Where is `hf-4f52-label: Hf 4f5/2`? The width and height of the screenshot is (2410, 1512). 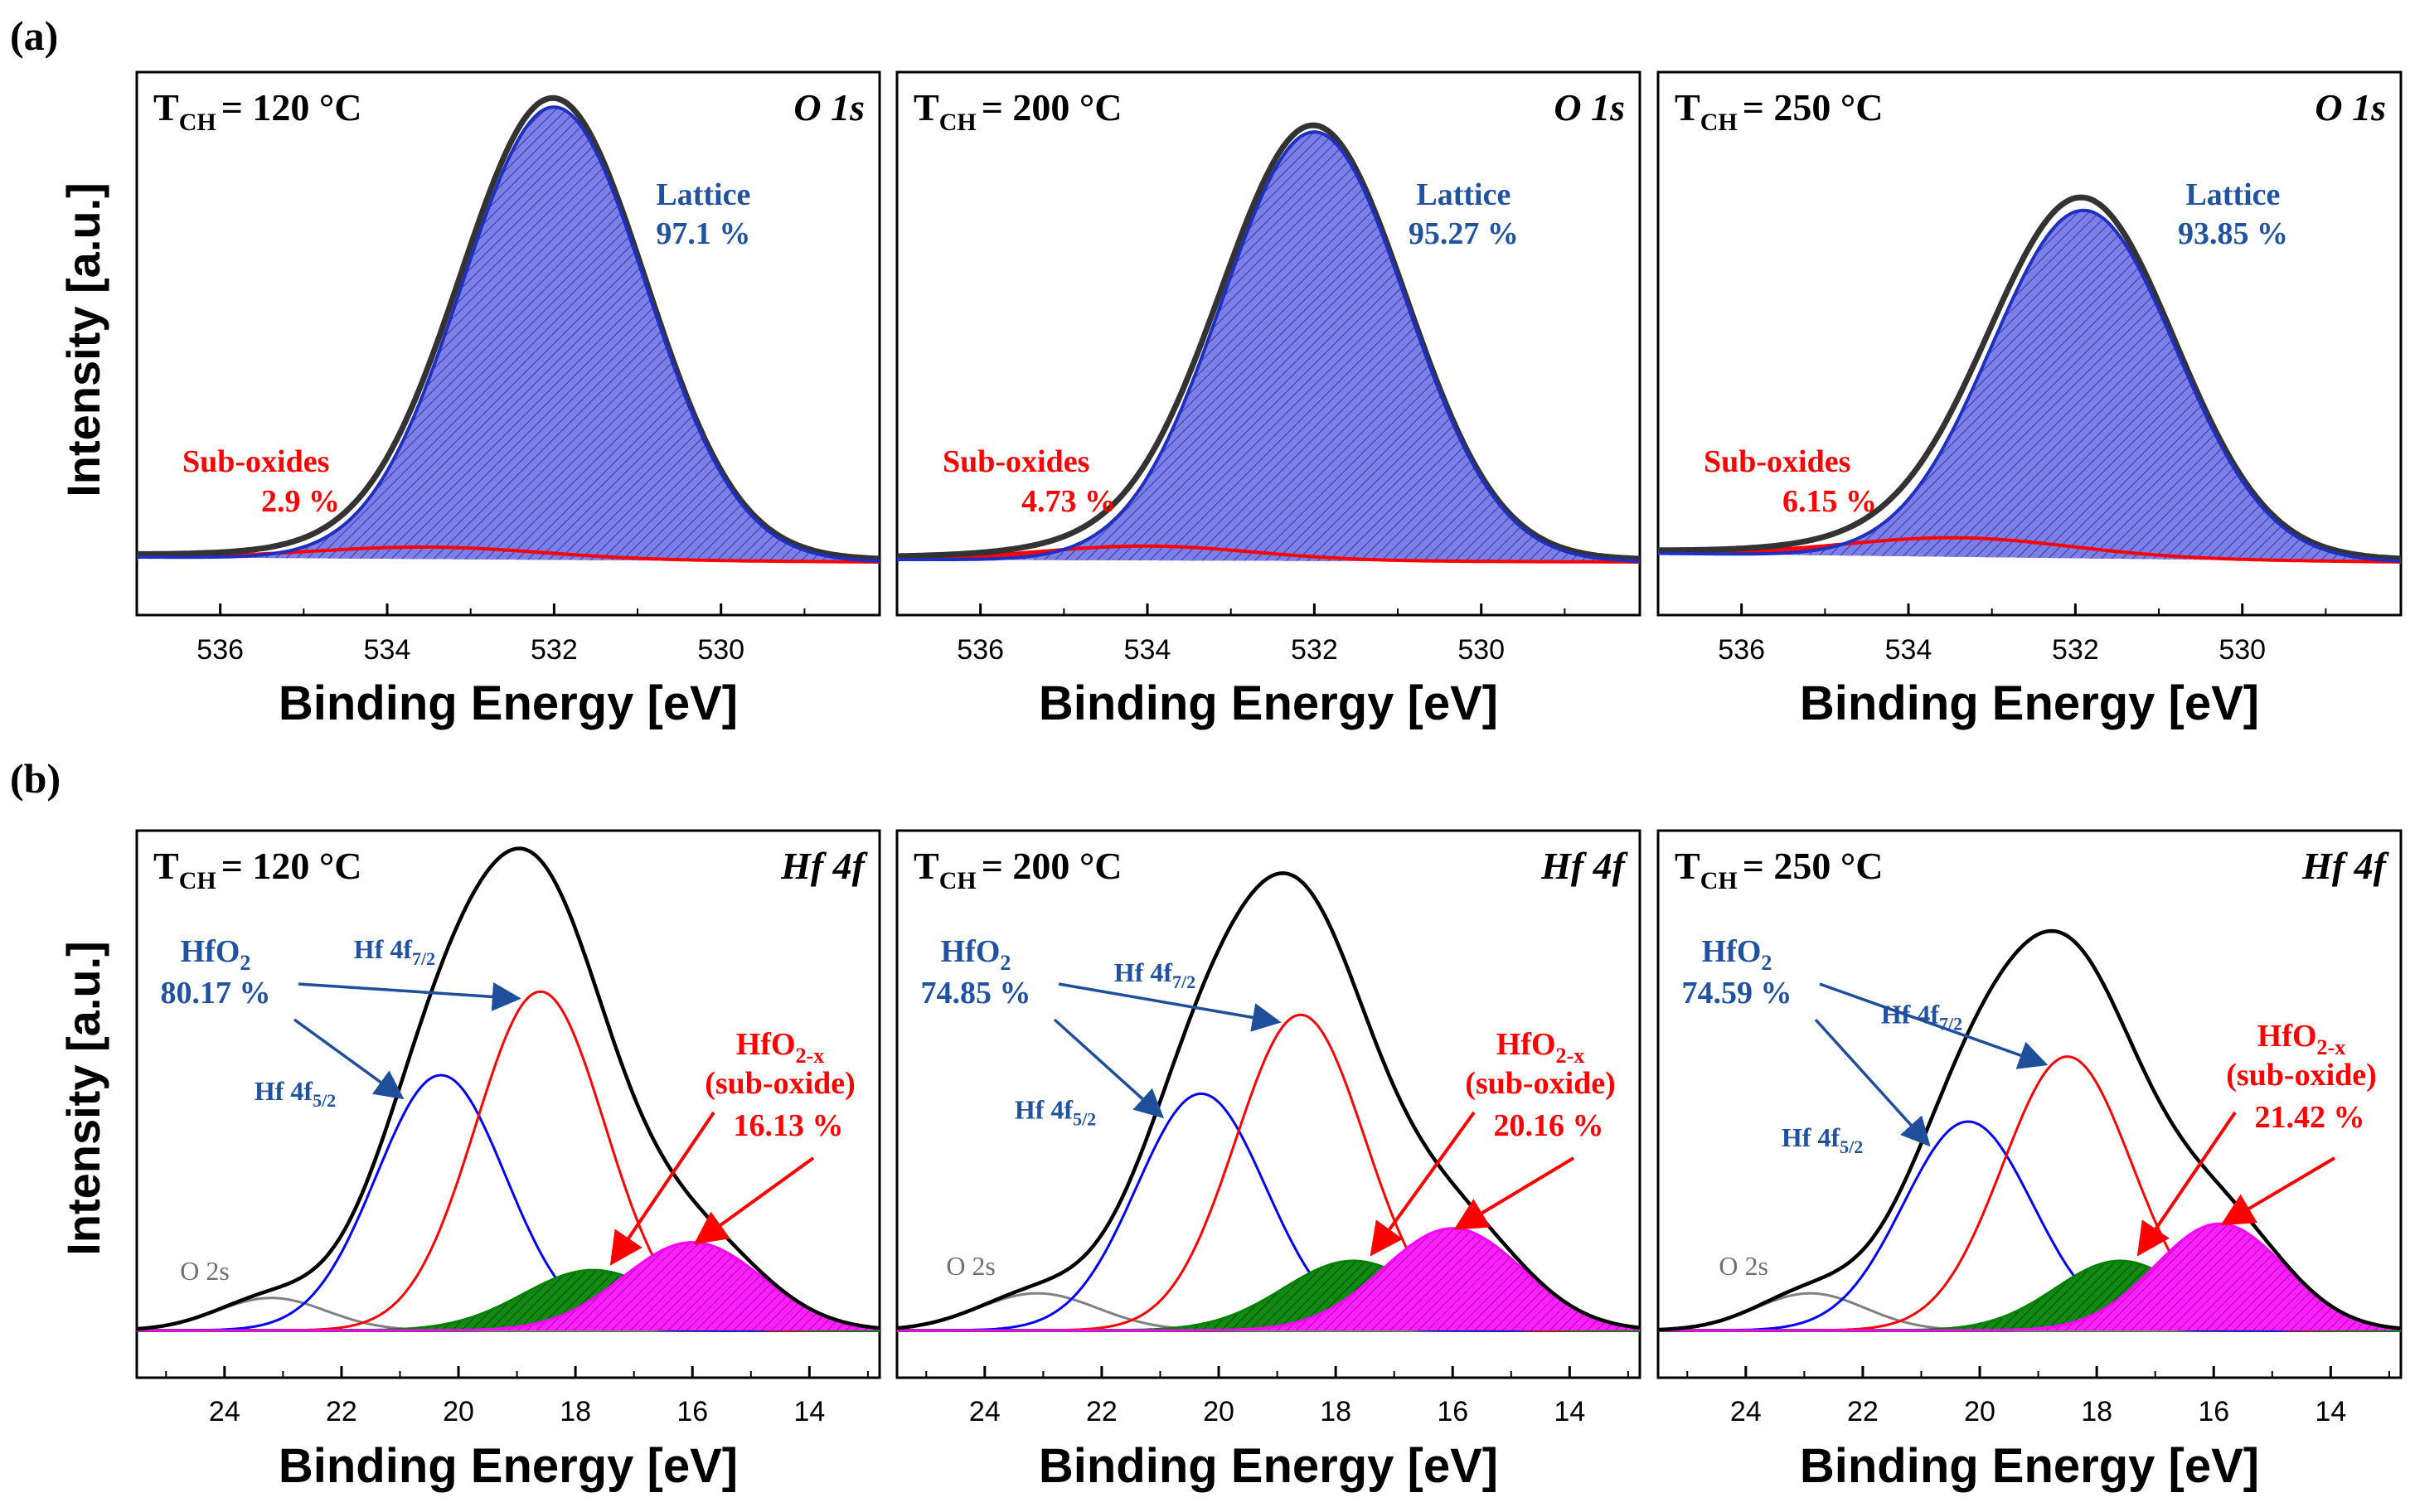
hf-4f52-label: Hf 4f5/2 is located at coordinates (295, 1093).